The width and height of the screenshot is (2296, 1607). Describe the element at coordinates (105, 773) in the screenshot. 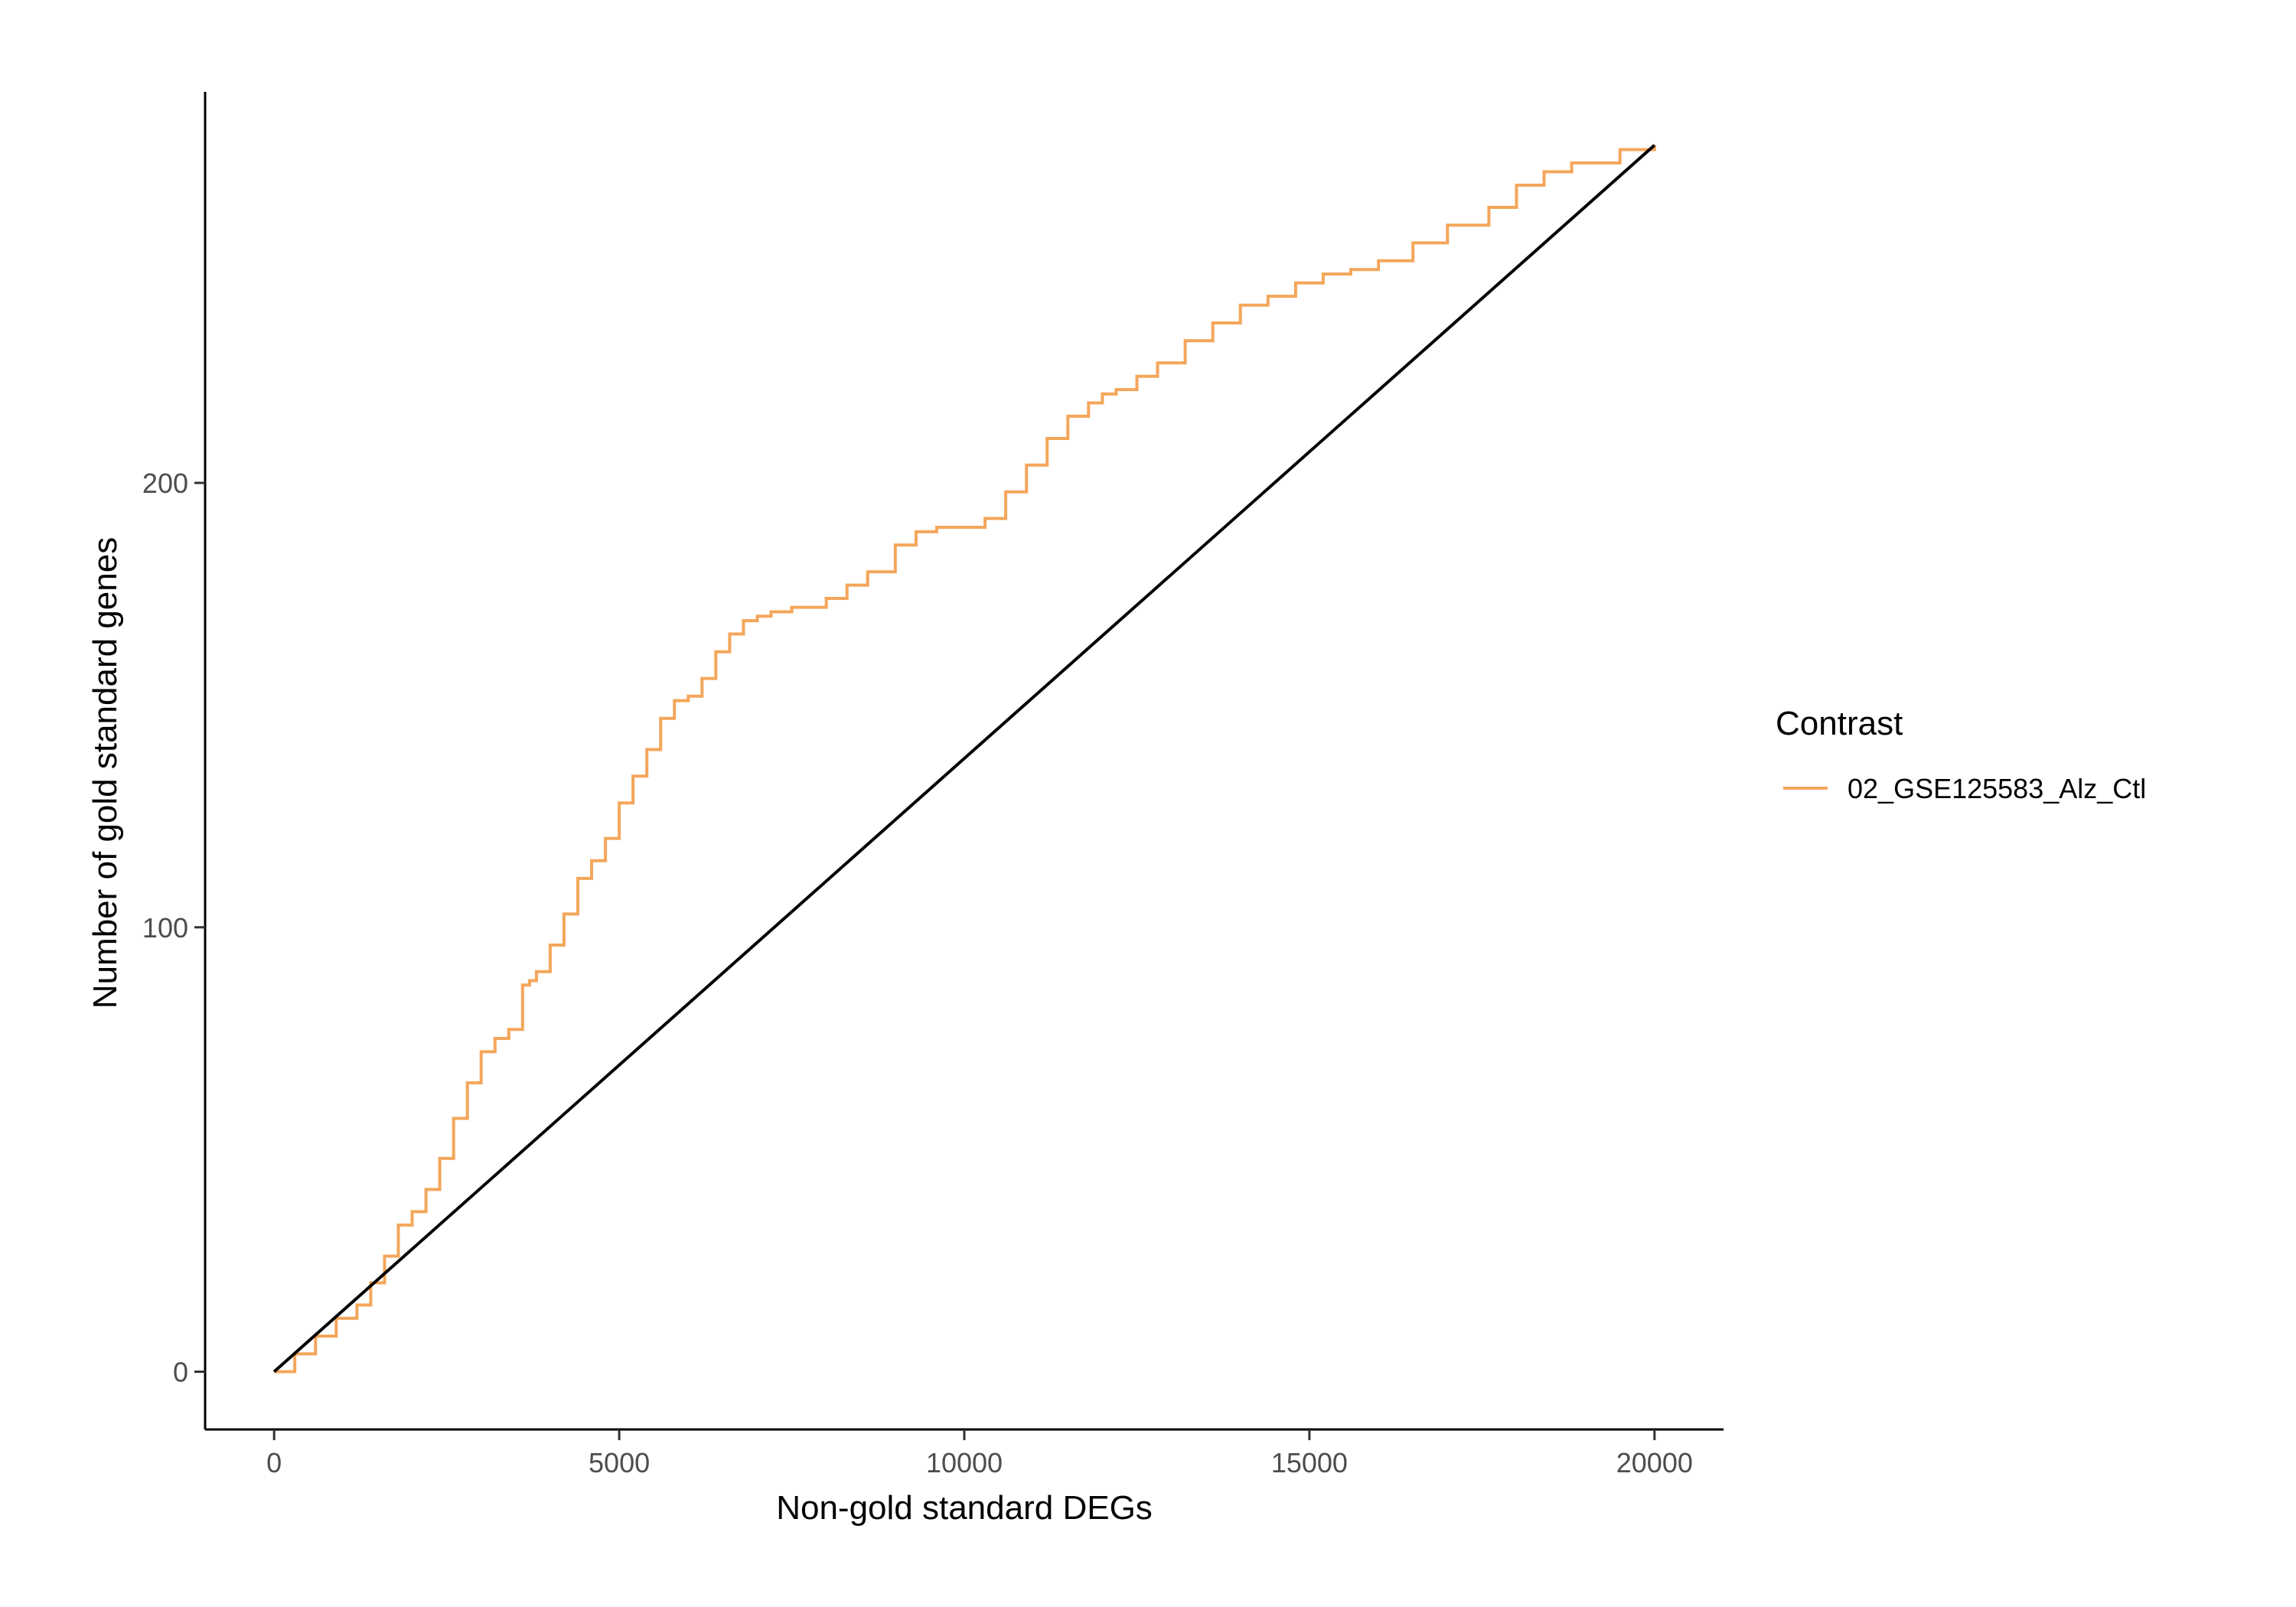

I see `y-axis-title: Number of gold standard genes` at that location.